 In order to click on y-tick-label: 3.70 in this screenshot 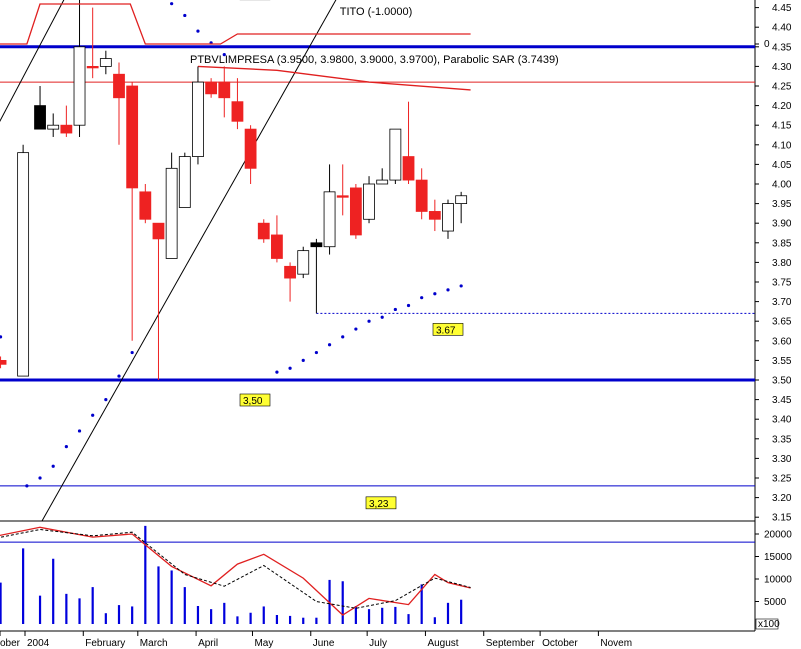, I will do `click(782, 302)`.